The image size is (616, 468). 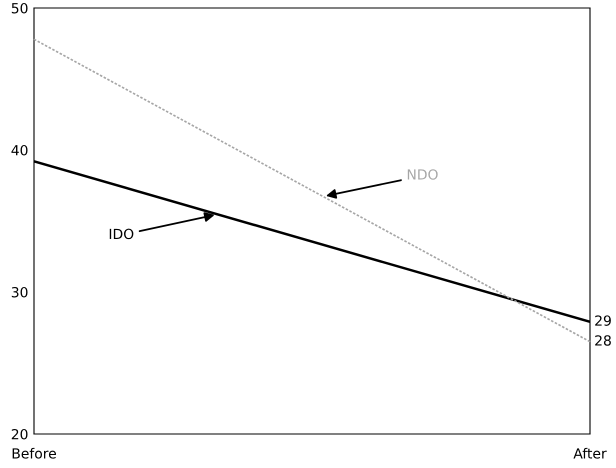 I want to click on x-tick-label: After, so click(x=590, y=453).